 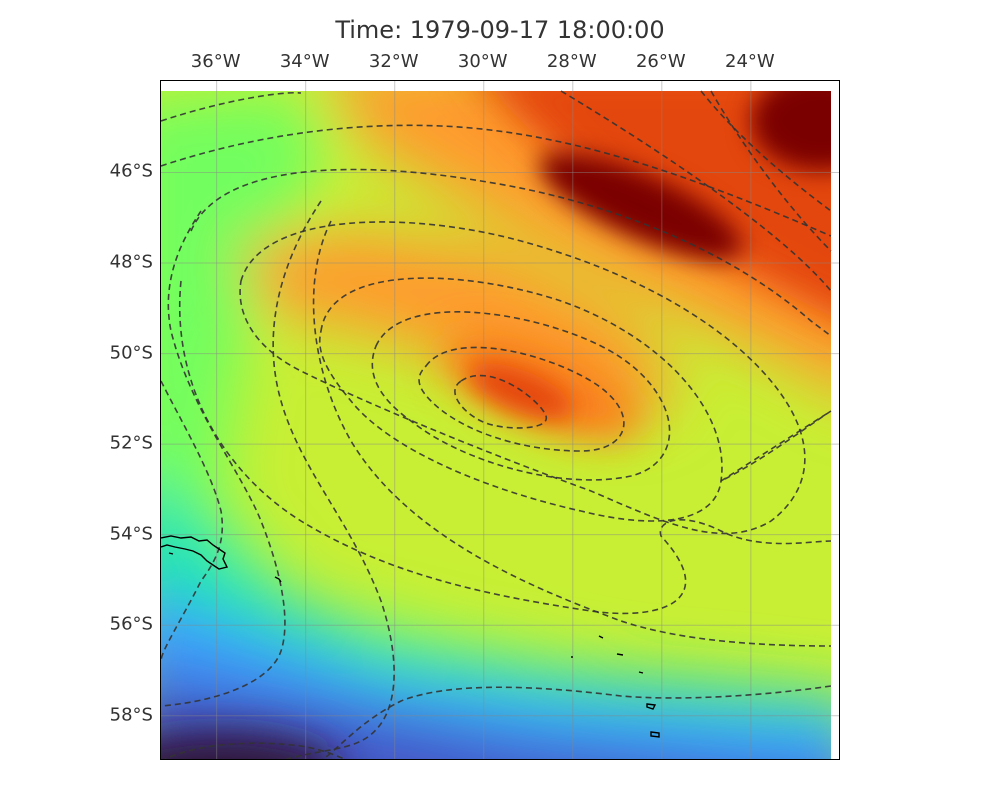 I want to click on contour-south-band, so click(x=577, y=722).